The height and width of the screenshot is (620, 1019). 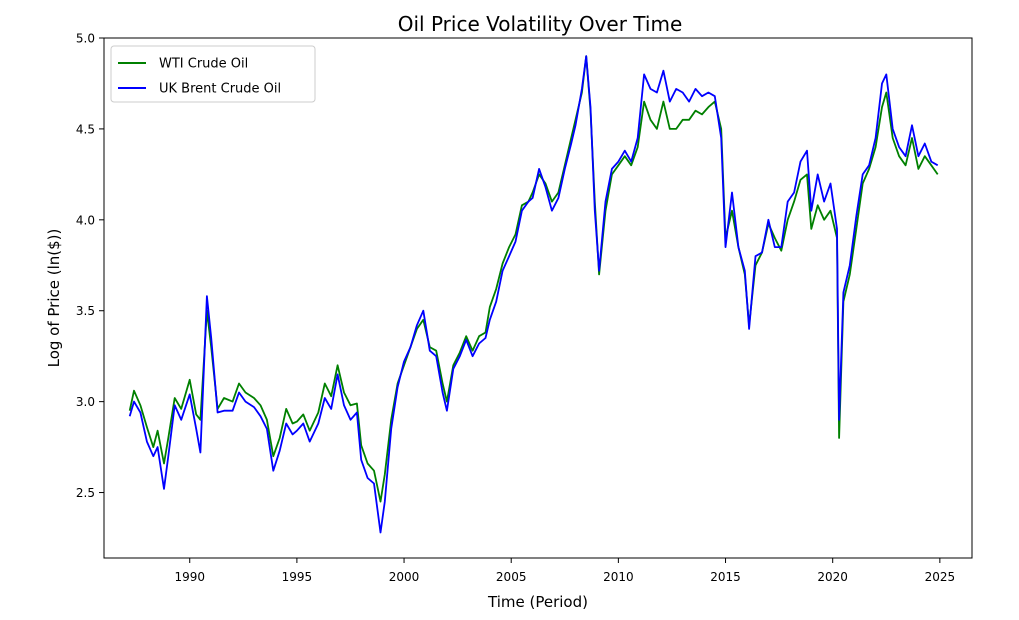 What do you see at coordinates (832, 577) in the screenshot?
I see `x-tick-label: 2020` at bounding box center [832, 577].